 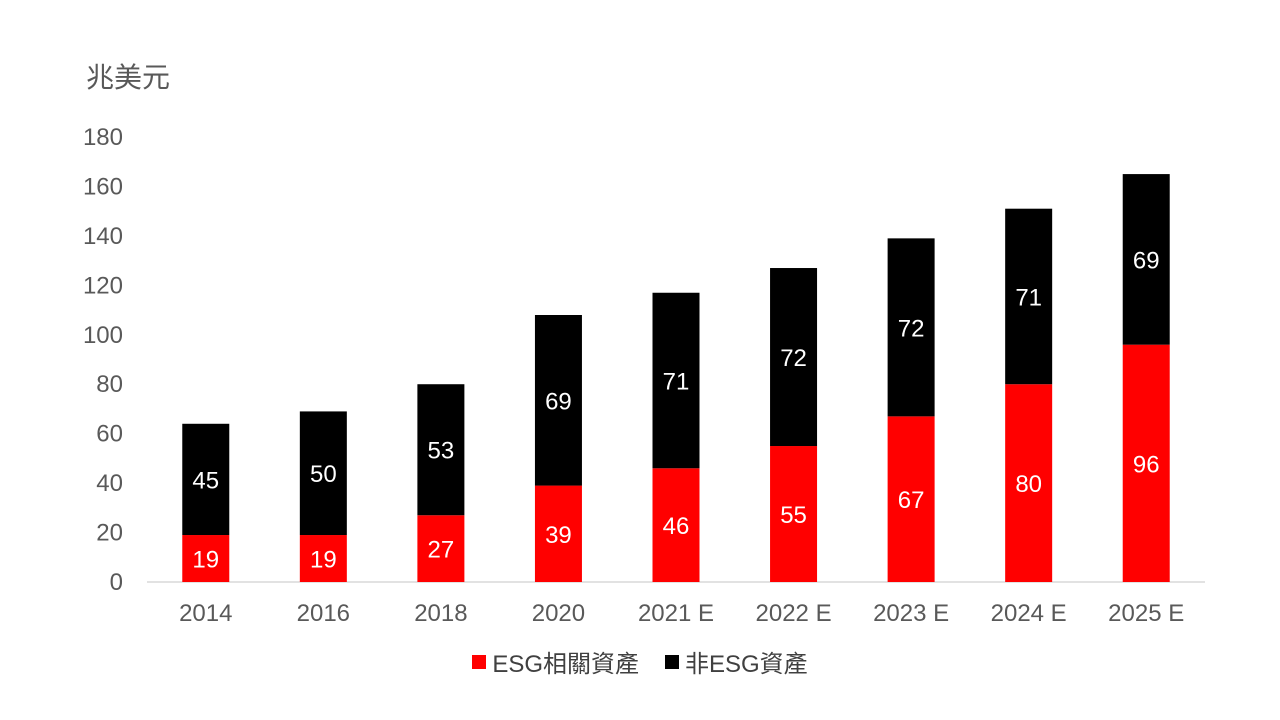 I want to click on data-label-esg: 46, so click(x=676, y=526).